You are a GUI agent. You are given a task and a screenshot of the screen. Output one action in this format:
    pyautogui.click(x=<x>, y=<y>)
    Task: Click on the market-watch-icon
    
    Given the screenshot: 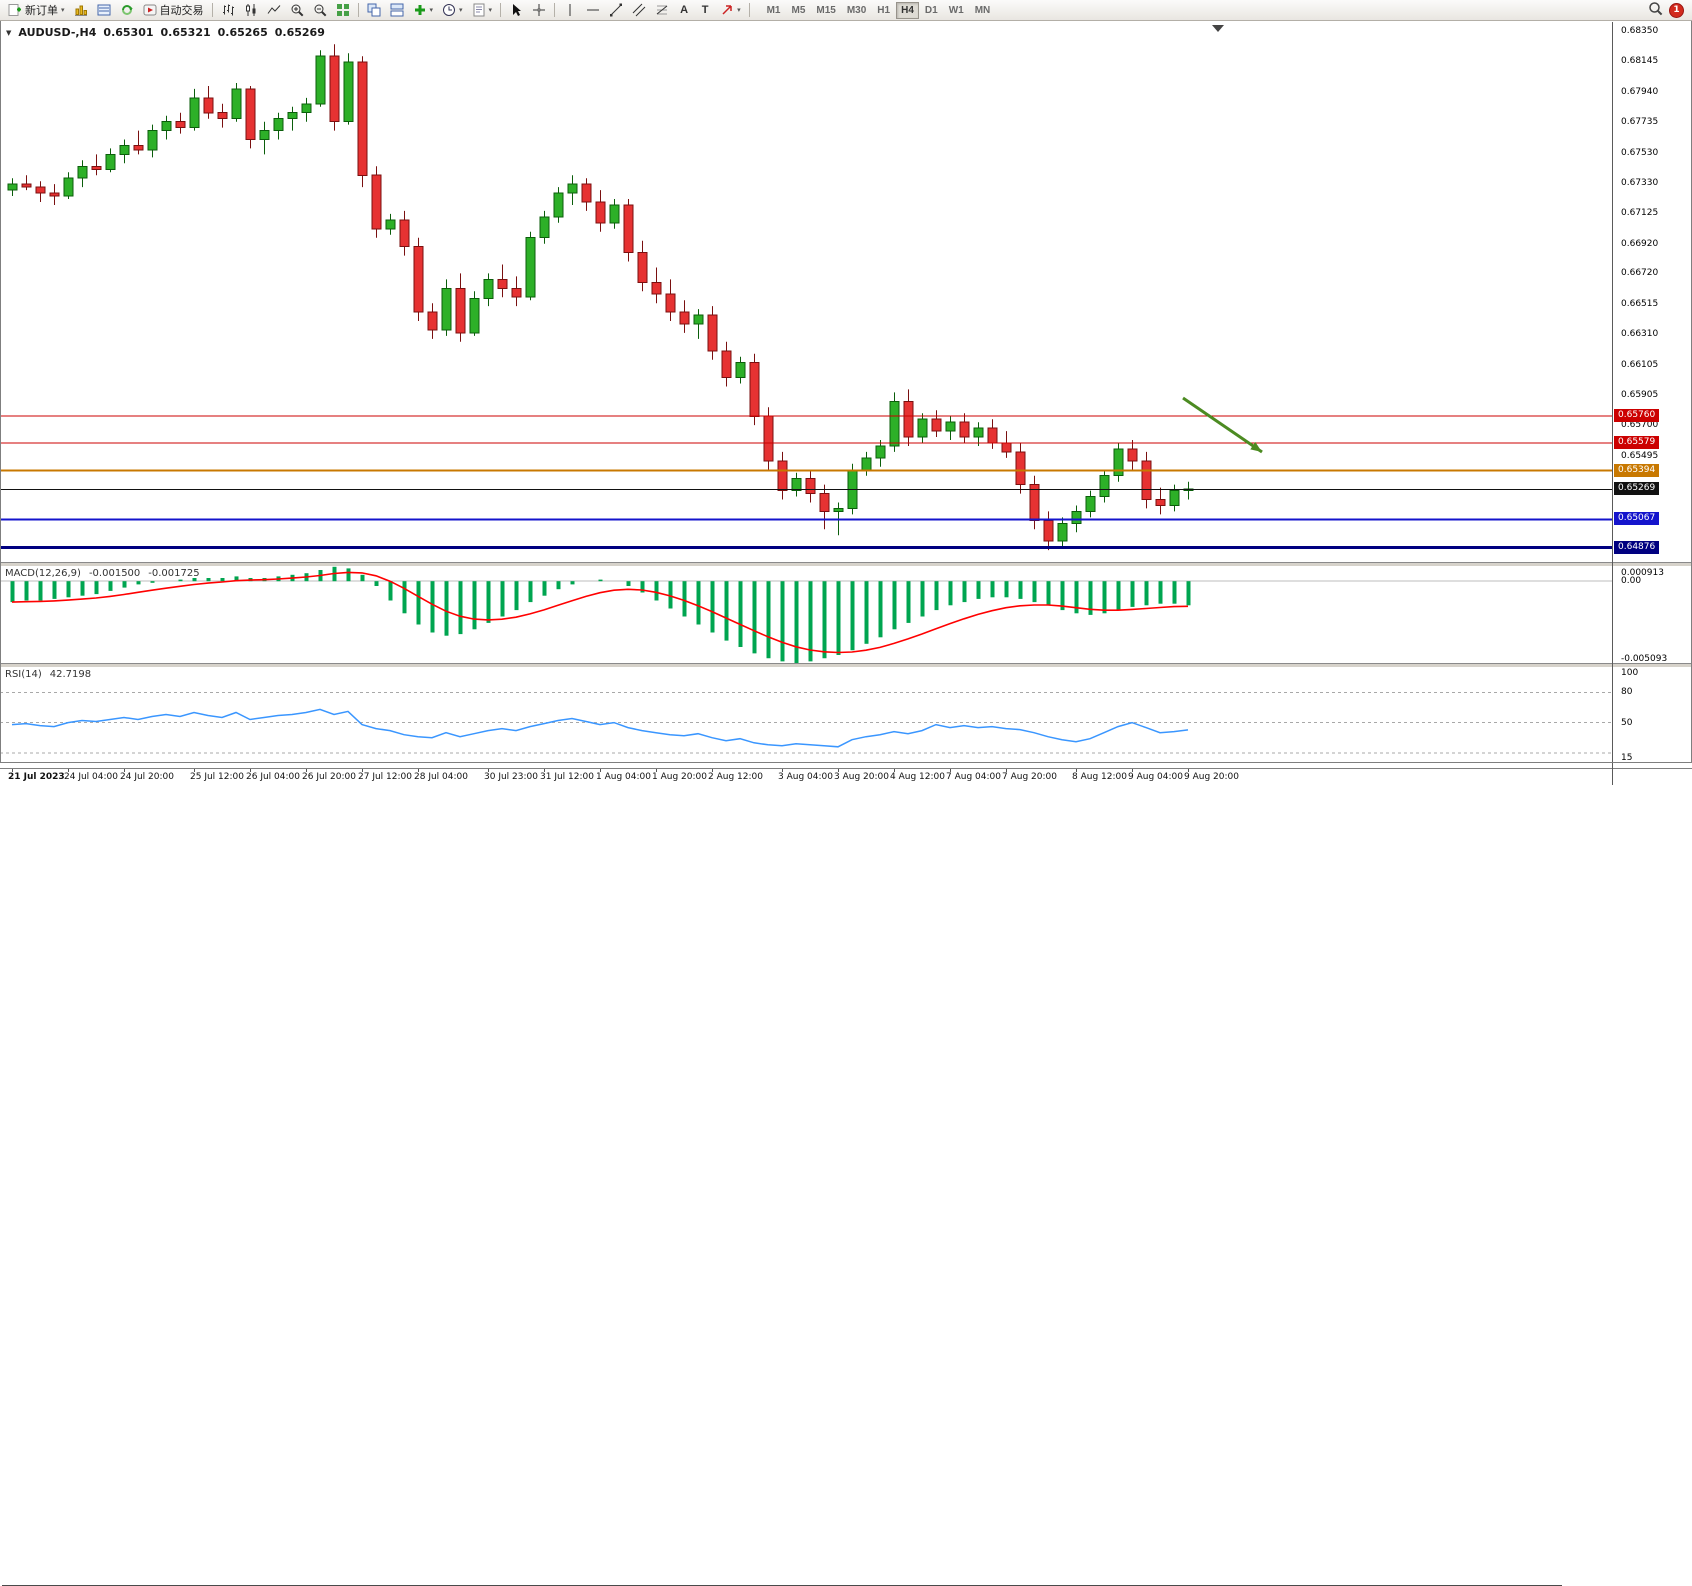 What is the action you would take?
    pyautogui.click(x=104, y=10)
    